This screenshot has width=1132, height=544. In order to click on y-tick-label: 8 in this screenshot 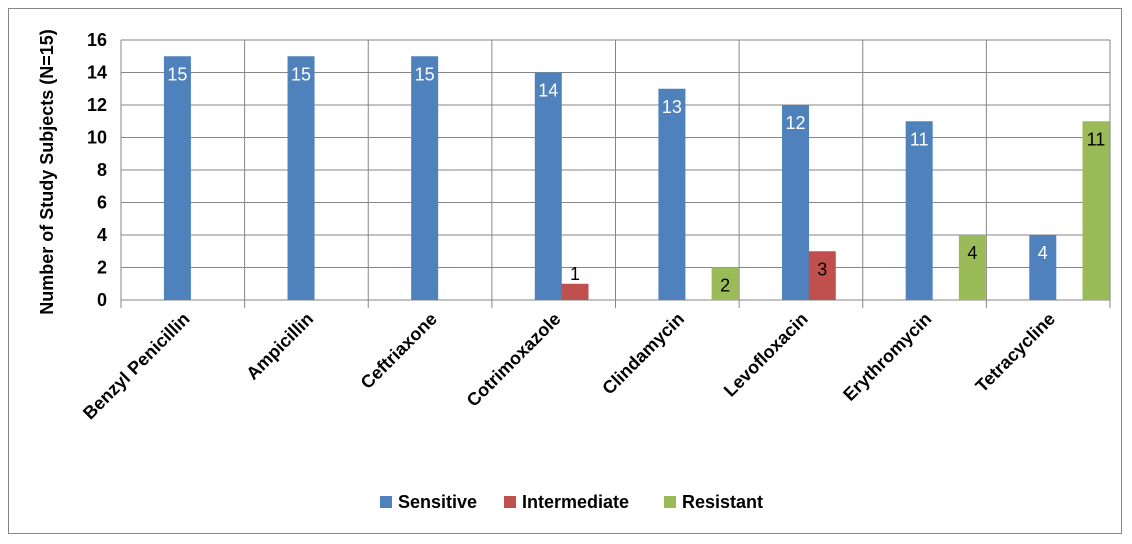, I will do `click(102, 170)`.